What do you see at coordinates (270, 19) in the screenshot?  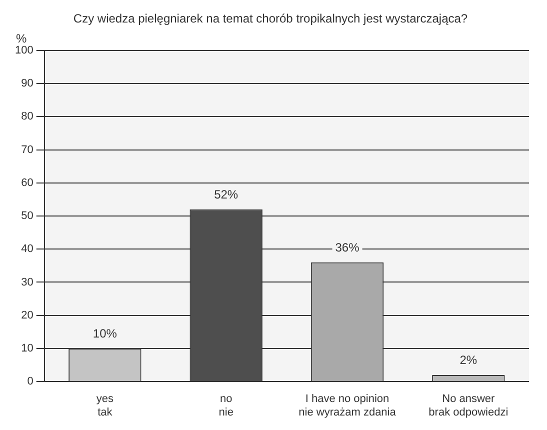 I see `chart-title: Czy wiedza pielęgniarek na temat chorób tropikalnych jest wystarczająca?` at bounding box center [270, 19].